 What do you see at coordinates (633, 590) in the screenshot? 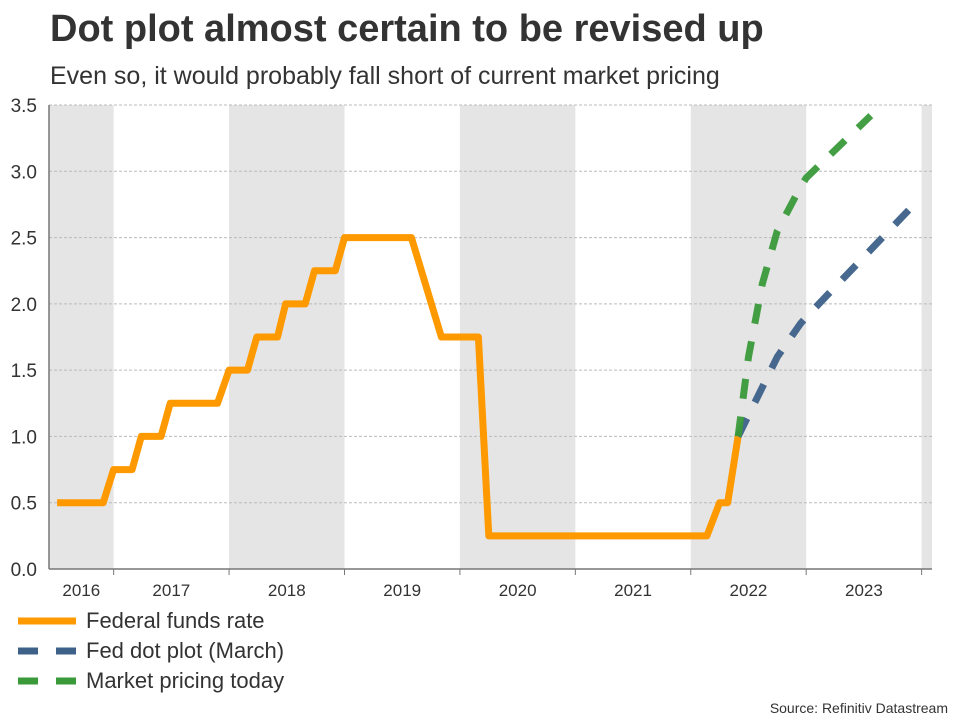
I see `x-tick-label: 2021` at bounding box center [633, 590].